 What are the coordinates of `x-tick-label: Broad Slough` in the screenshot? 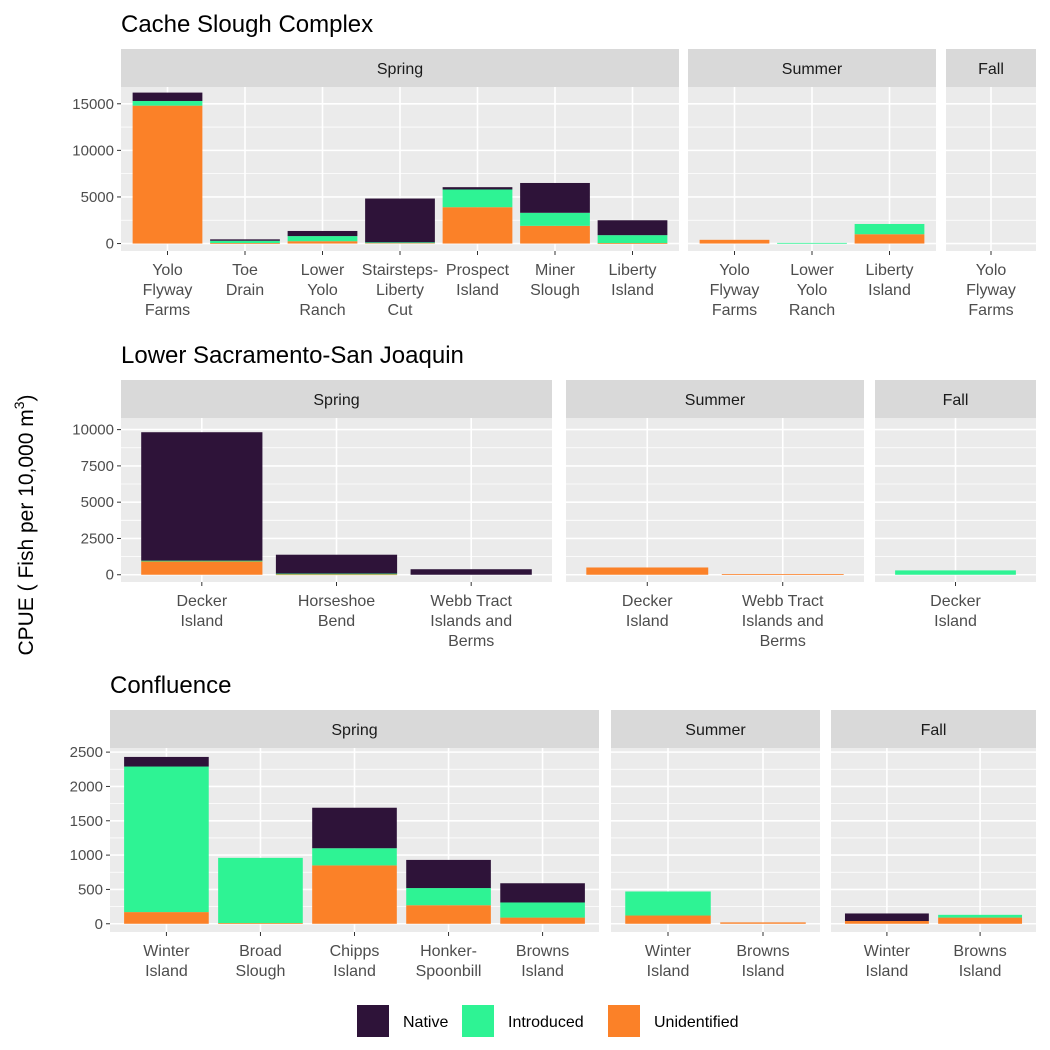 It's located at (261, 961).